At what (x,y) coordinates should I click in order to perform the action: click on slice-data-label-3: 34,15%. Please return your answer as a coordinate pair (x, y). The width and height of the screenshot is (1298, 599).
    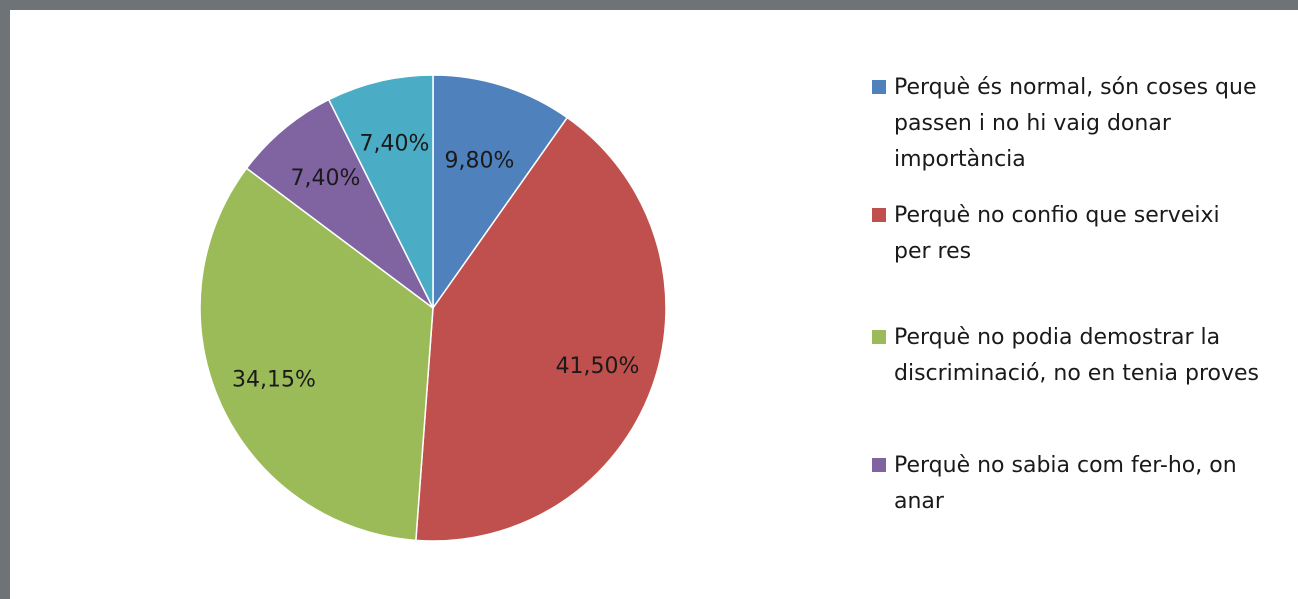
    Looking at the image, I should click on (274, 379).